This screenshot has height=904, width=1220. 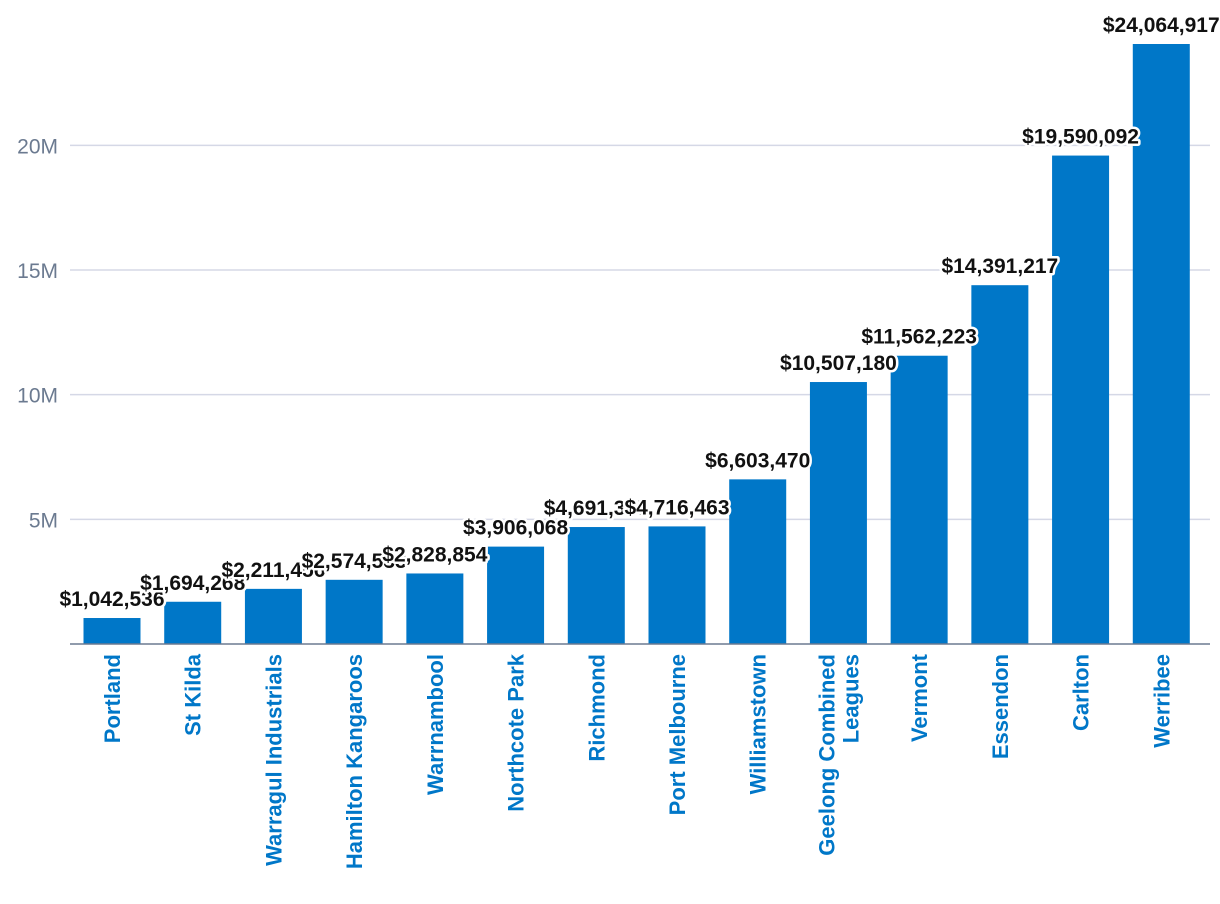 I want to click on x-category-label: Williamstown, so click(x=758, y=724).